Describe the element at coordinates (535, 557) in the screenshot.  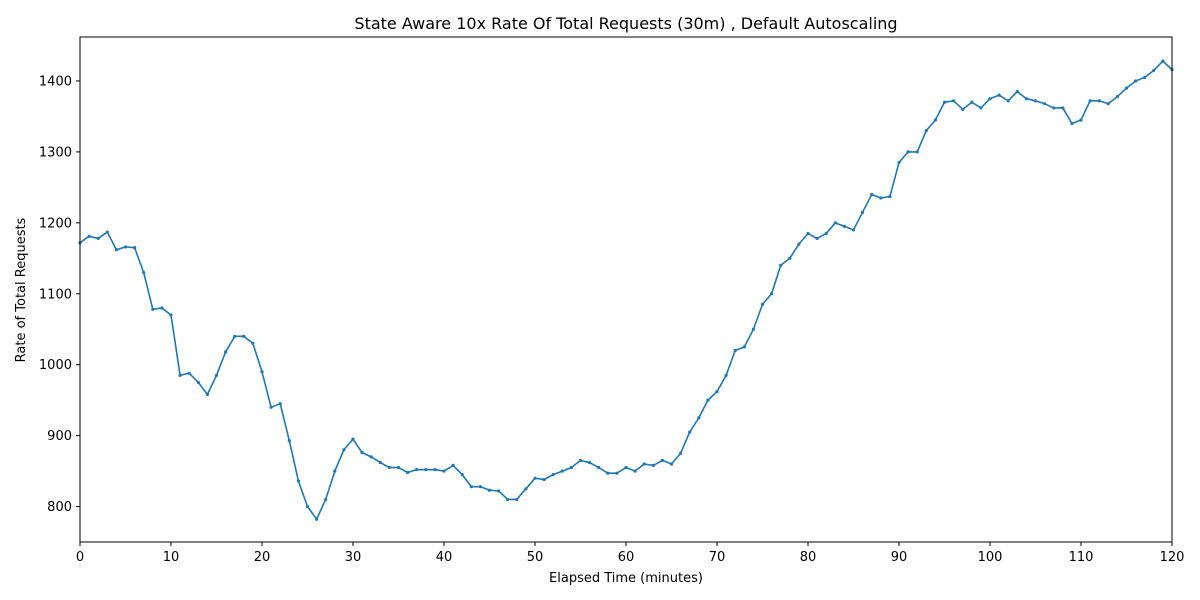
I see `x-tick-label: 50` at that location.